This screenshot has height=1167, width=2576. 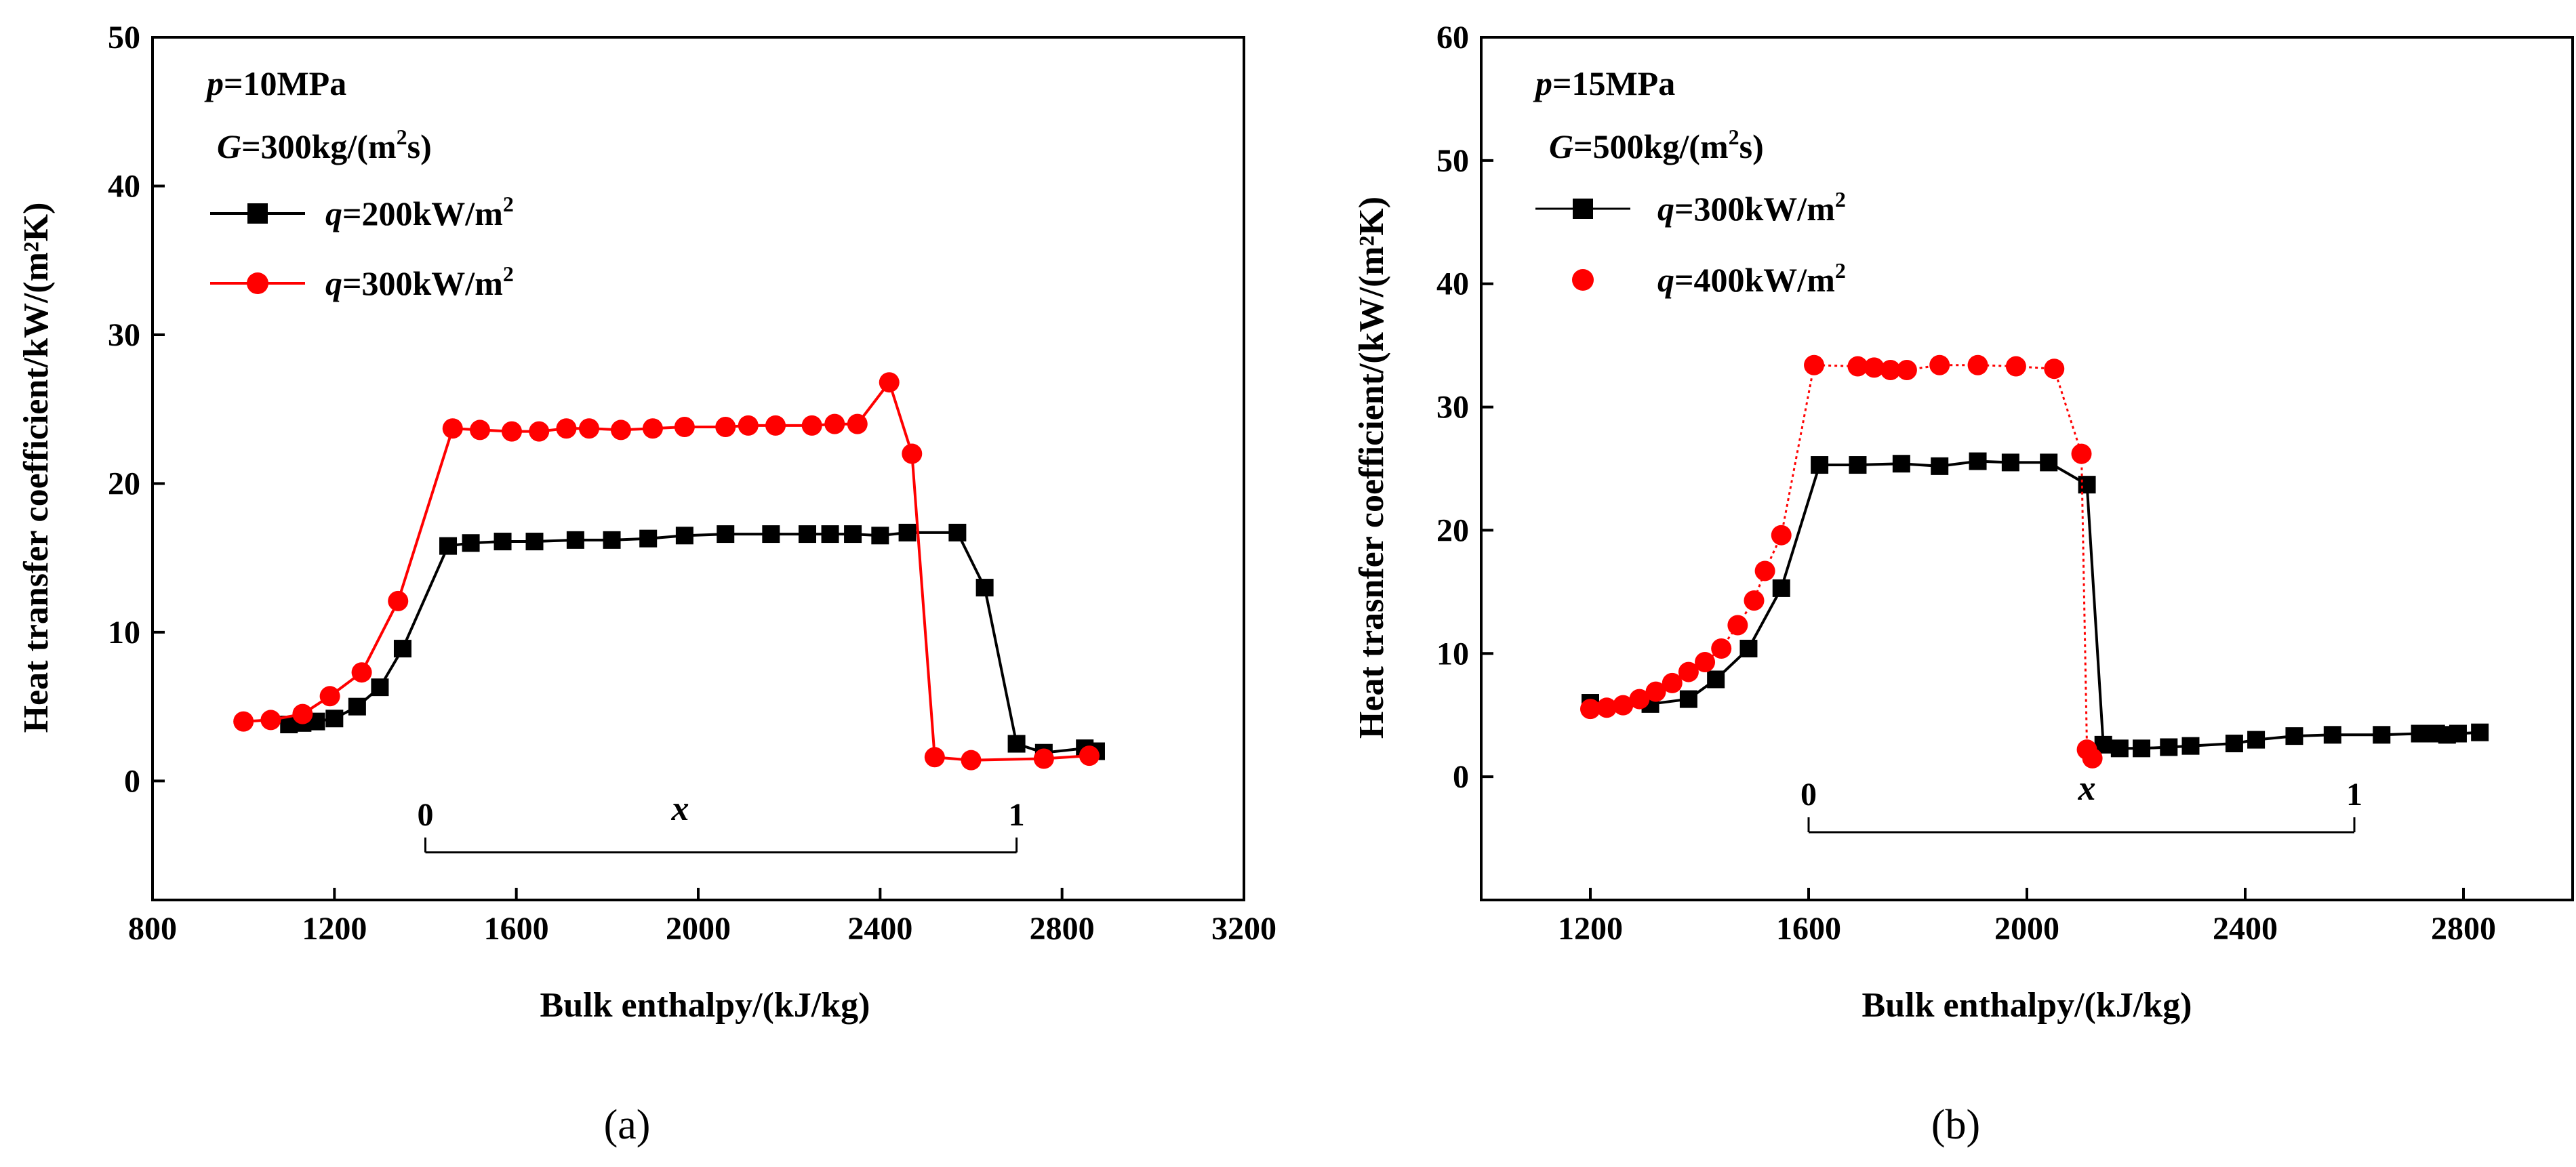 I want to click on legend-entry-a-q300: q=300kW/m2, so click(x=362, y=282).